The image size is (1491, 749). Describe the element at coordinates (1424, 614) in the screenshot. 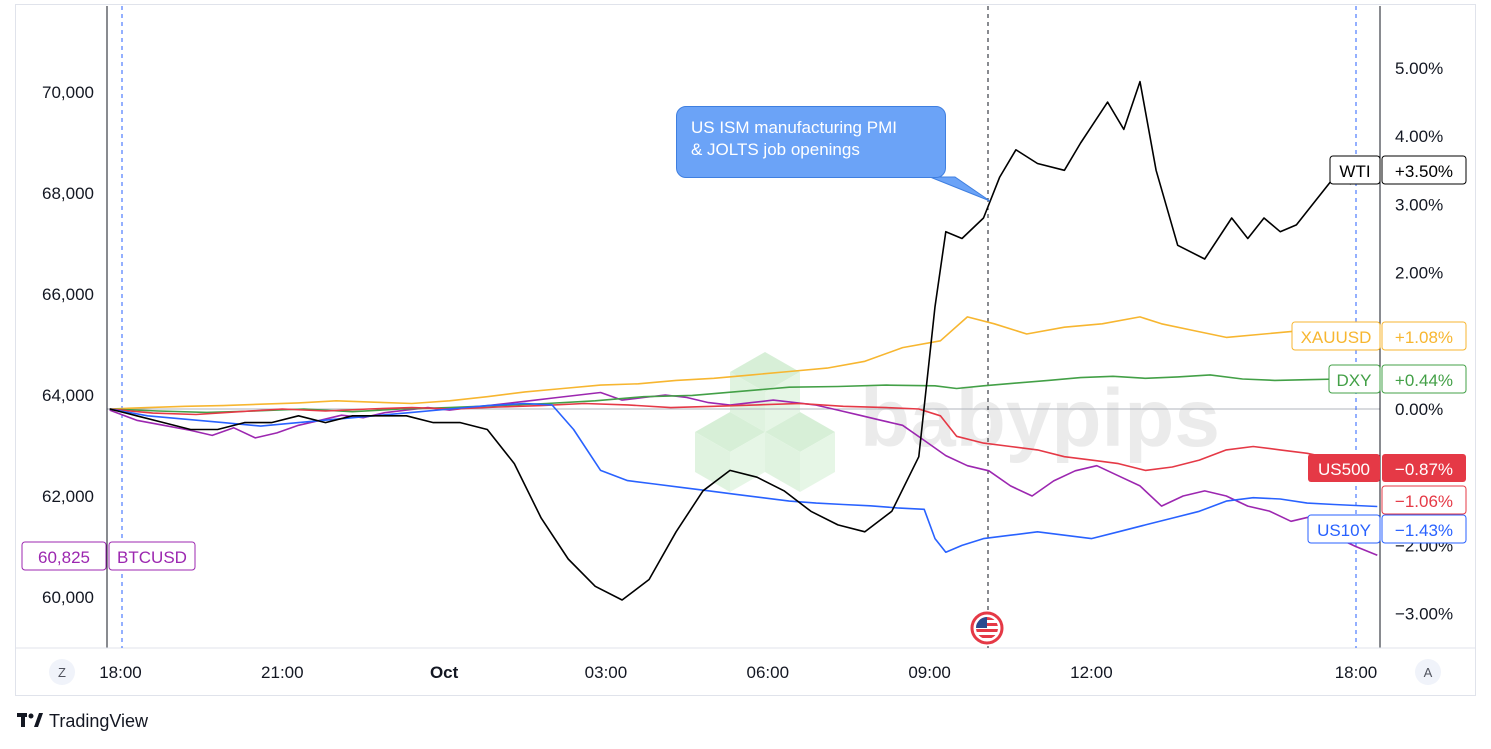

I see `right-axis-tick: −3.00%` at that location.